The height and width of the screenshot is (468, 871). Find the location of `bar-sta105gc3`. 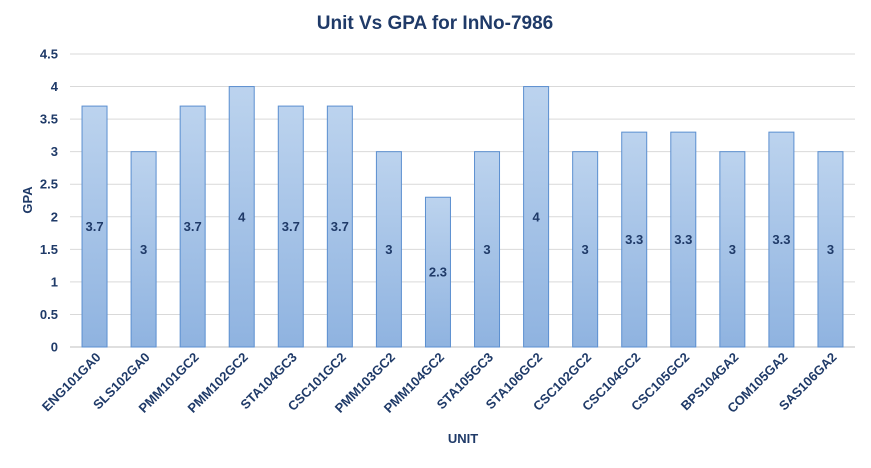

bar-sta105gc3 is located at coordinates (487, 249).